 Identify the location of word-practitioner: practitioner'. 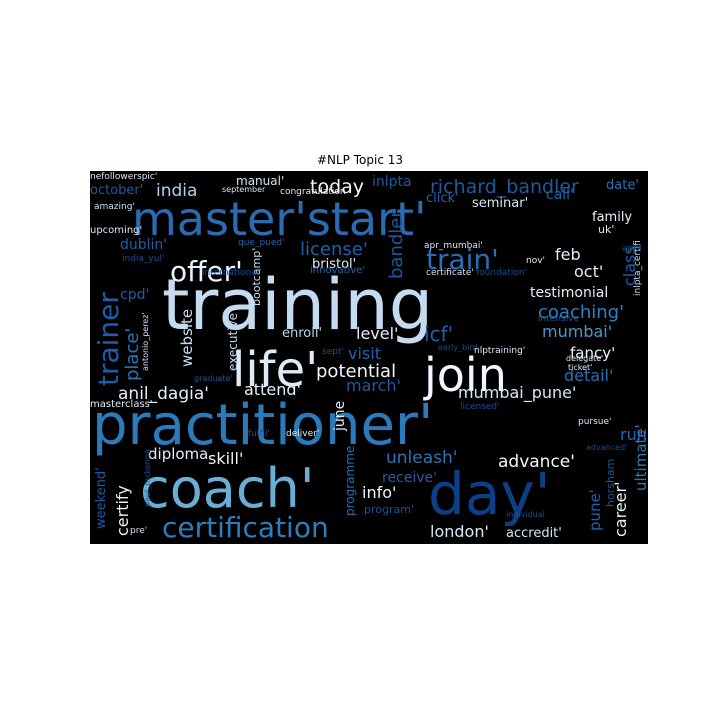
(262, 425).